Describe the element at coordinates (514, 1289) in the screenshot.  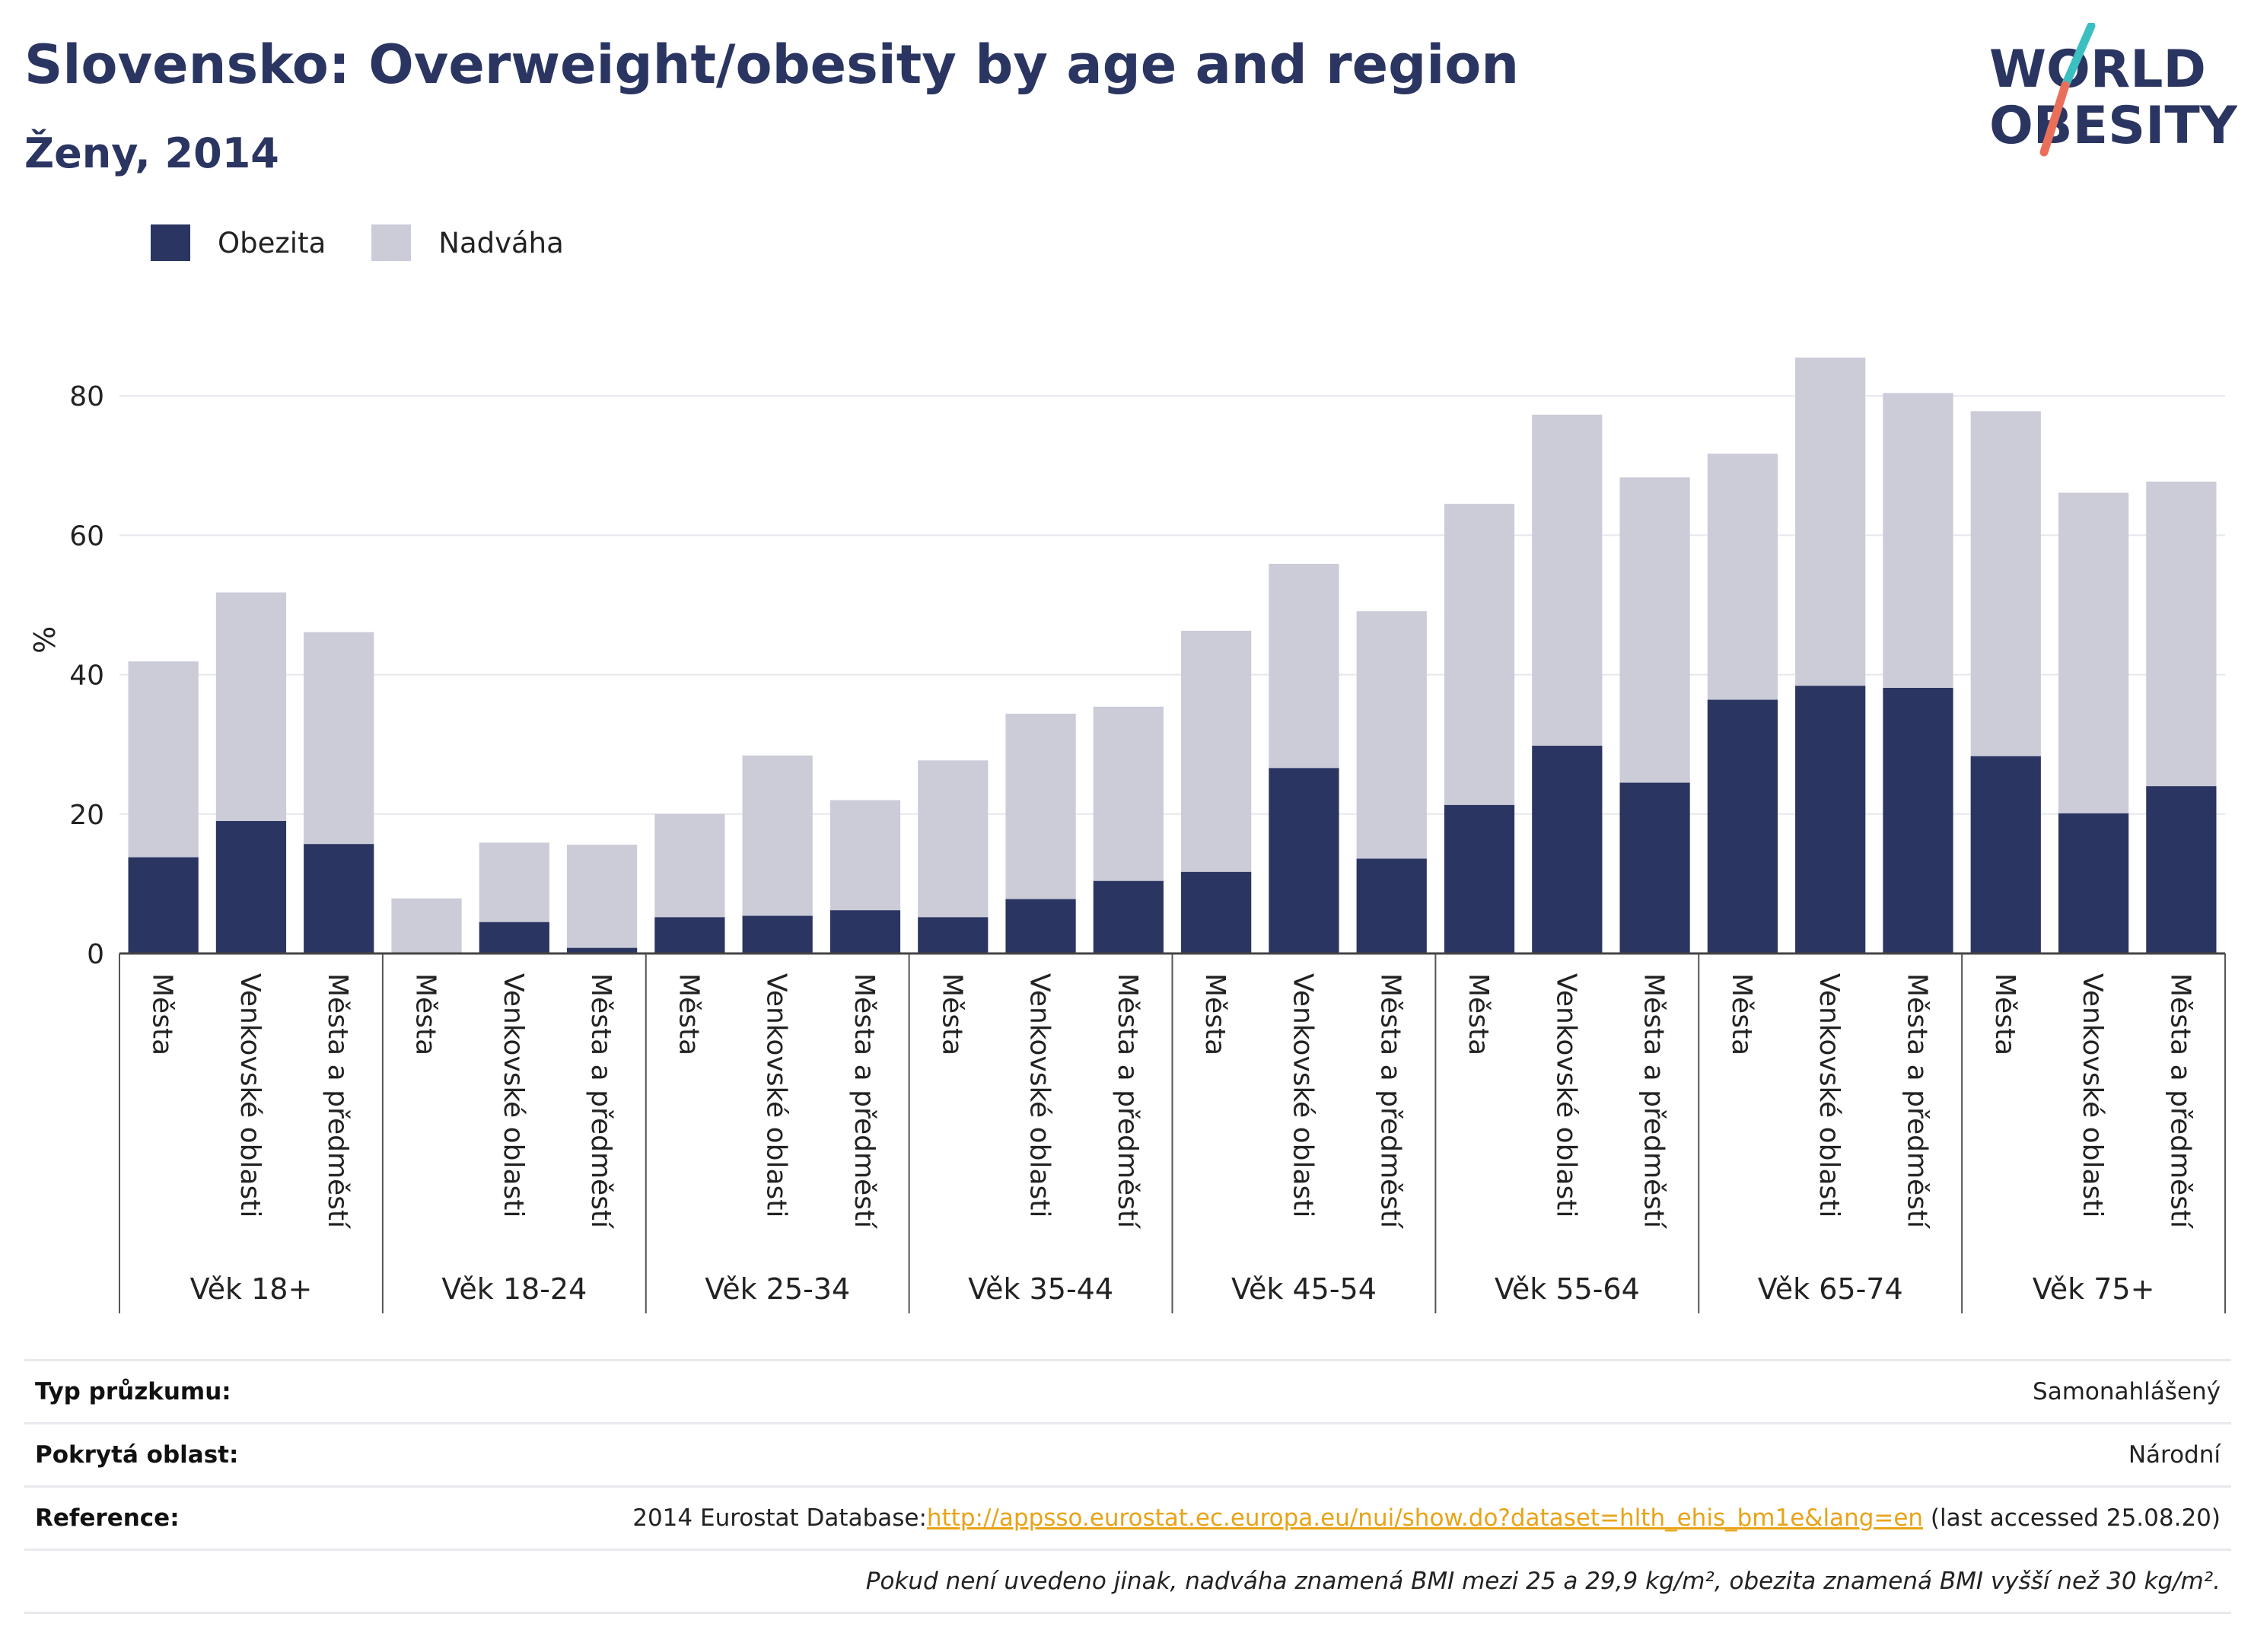
I see `group-label: Věk 18-24` at that location.